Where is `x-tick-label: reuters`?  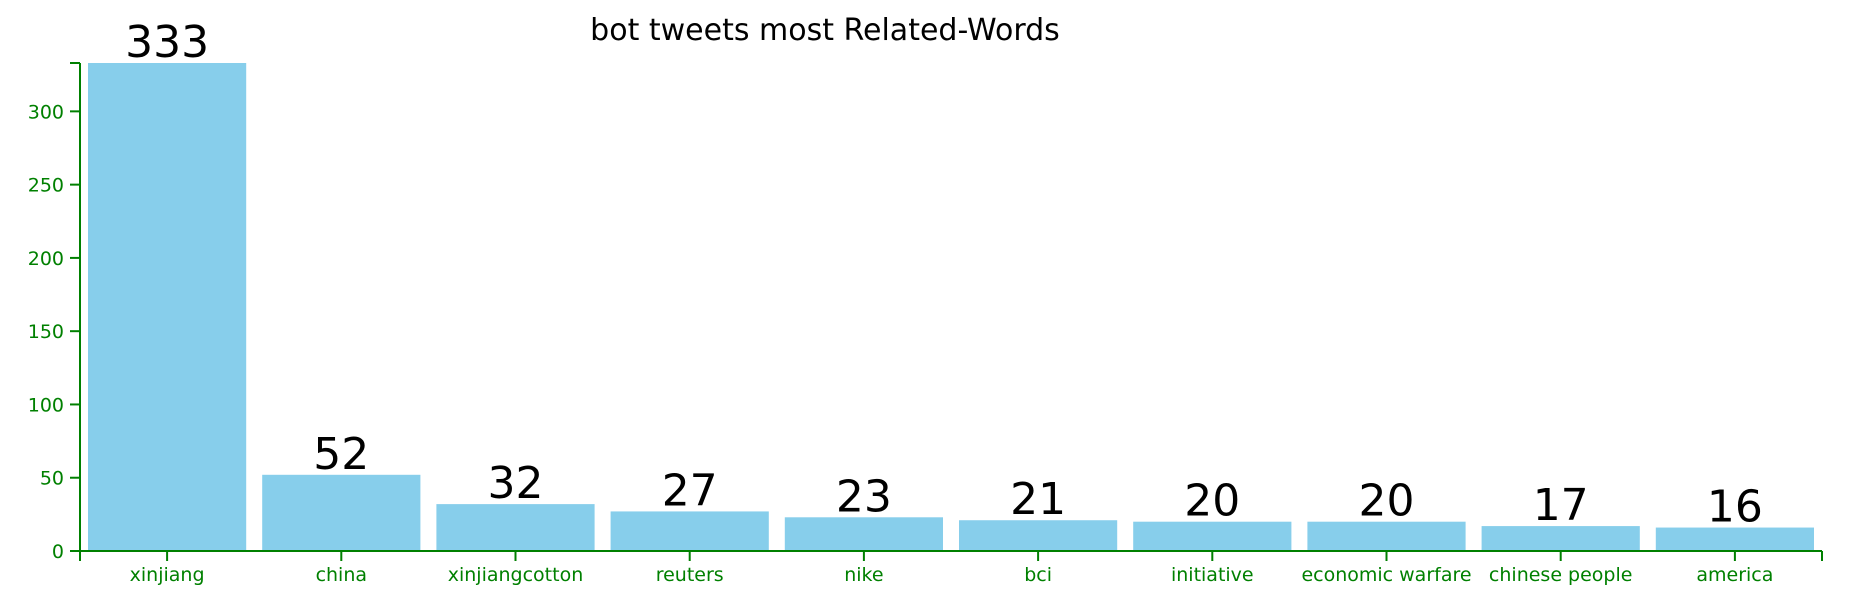 x-tick-label: reuters is located at coordinates (690, 575).